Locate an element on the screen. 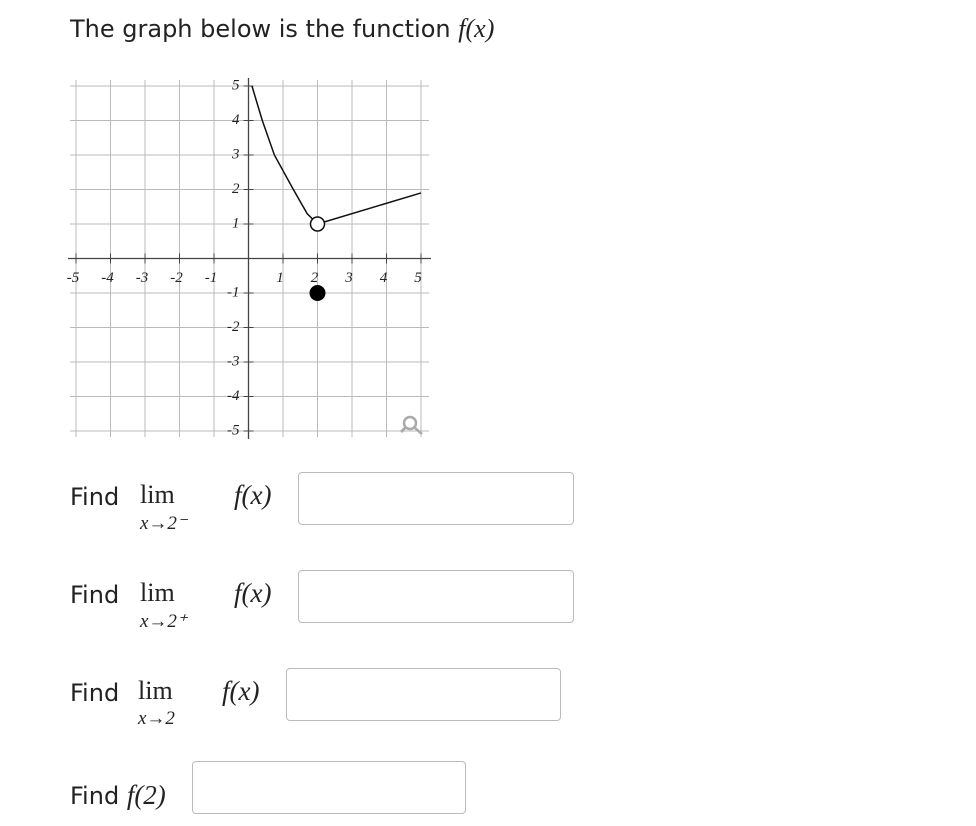  x-tick-label: -3 is located at coordinates (142, 278).